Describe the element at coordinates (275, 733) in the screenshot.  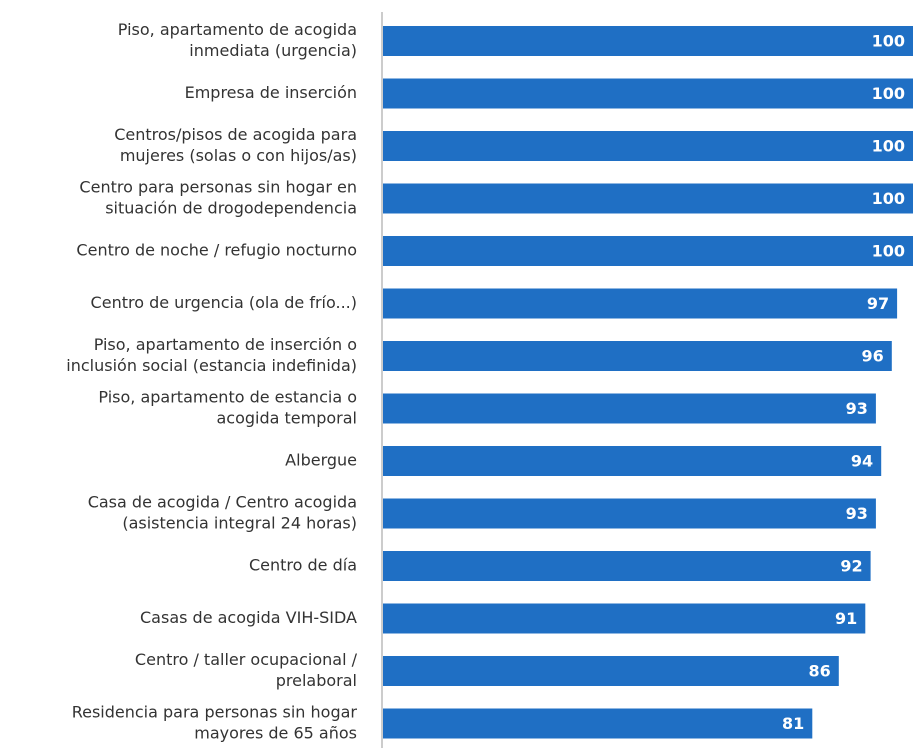
I see `category-label: mayores de 65 años` at that location.